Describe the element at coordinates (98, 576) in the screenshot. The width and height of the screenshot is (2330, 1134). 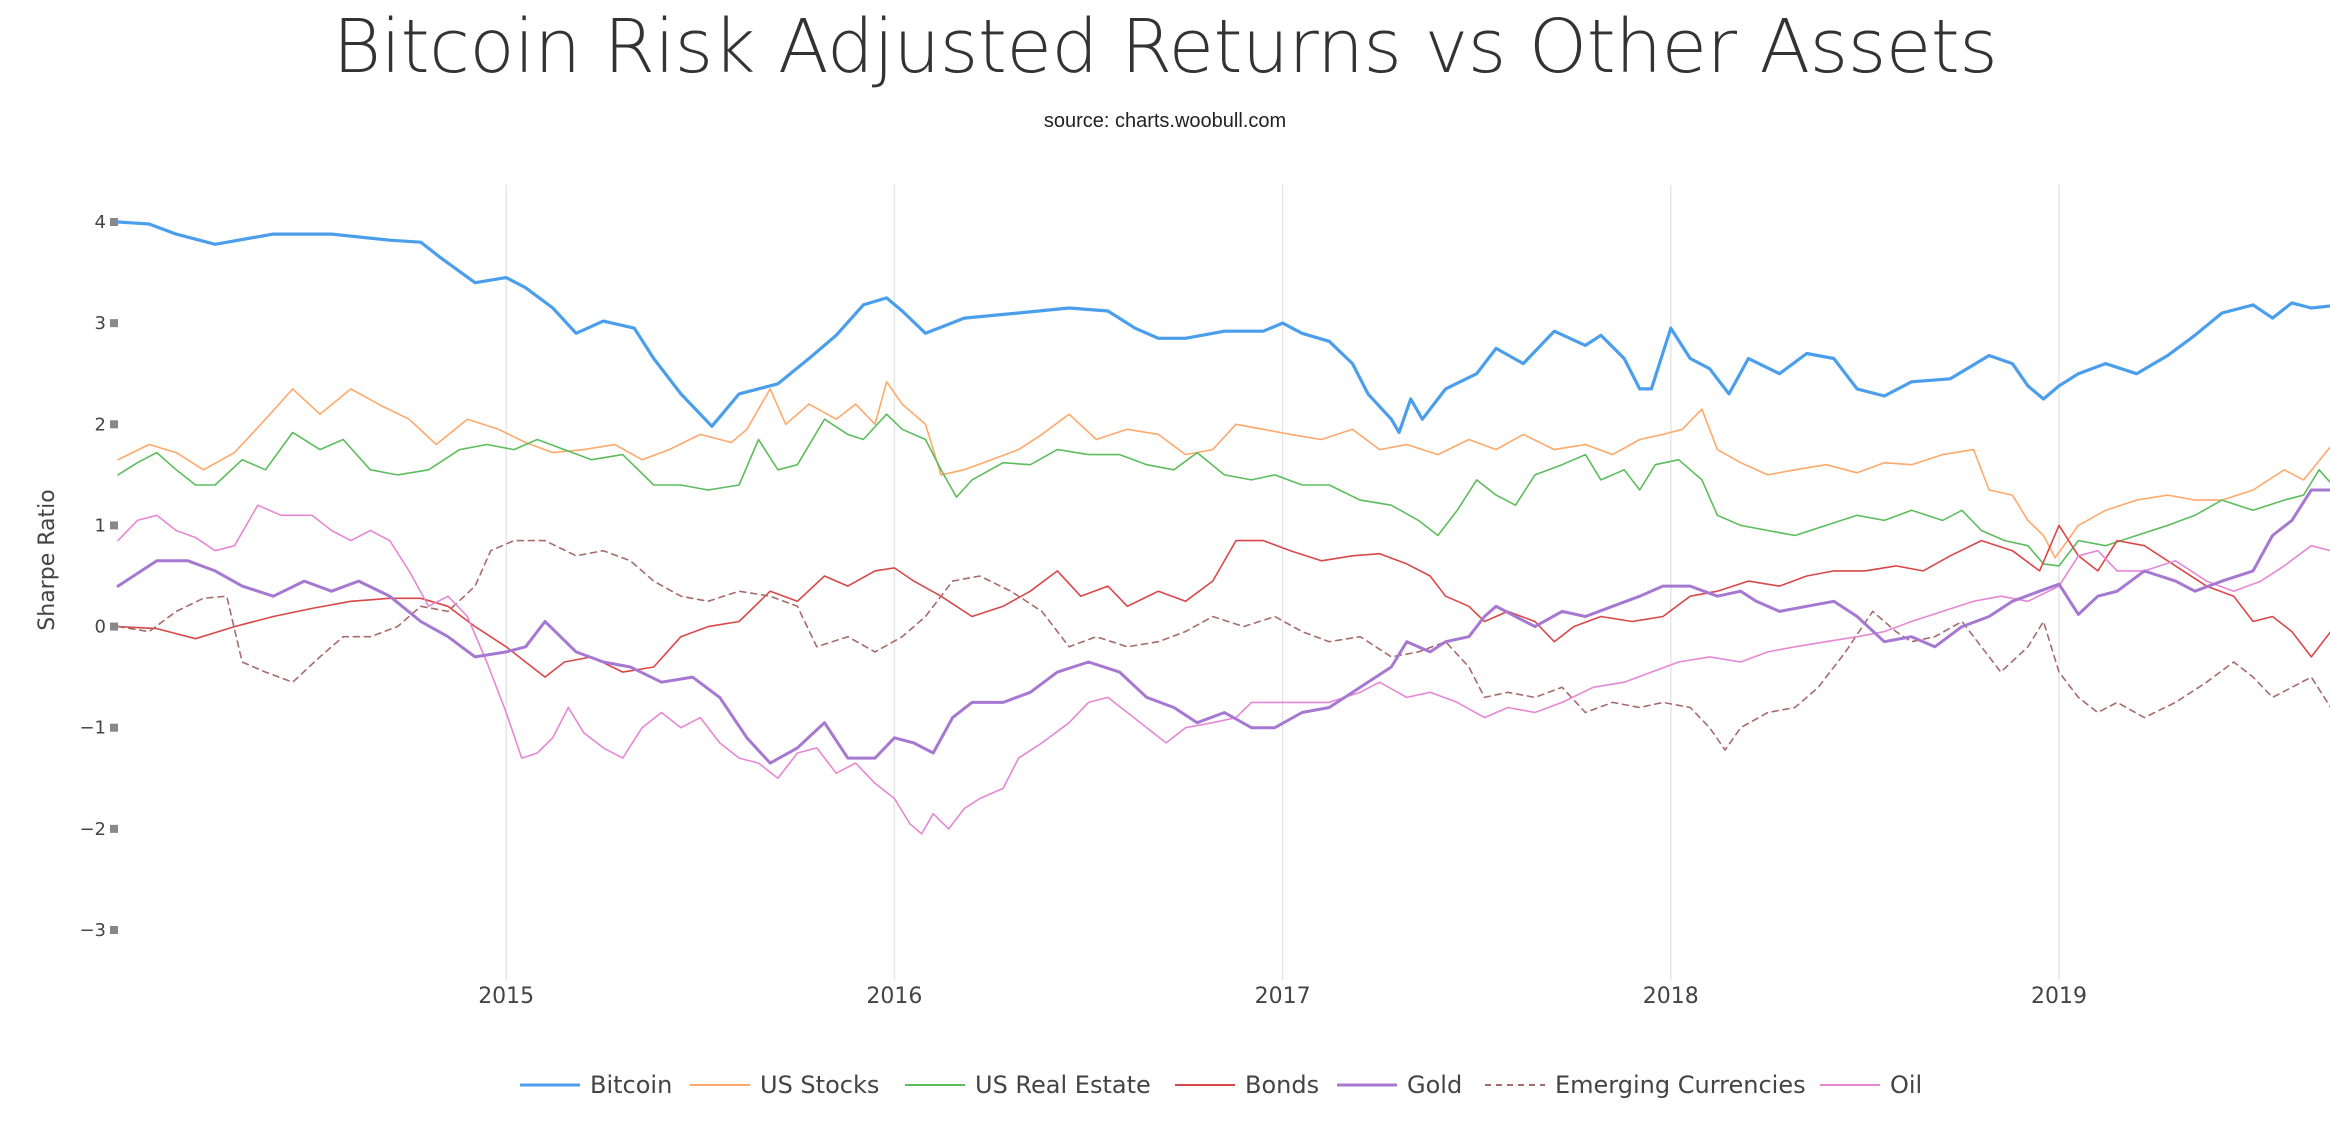
I see `y-axis-ticks: 4 3 2 1 0 −1 −2 −3` at that location.